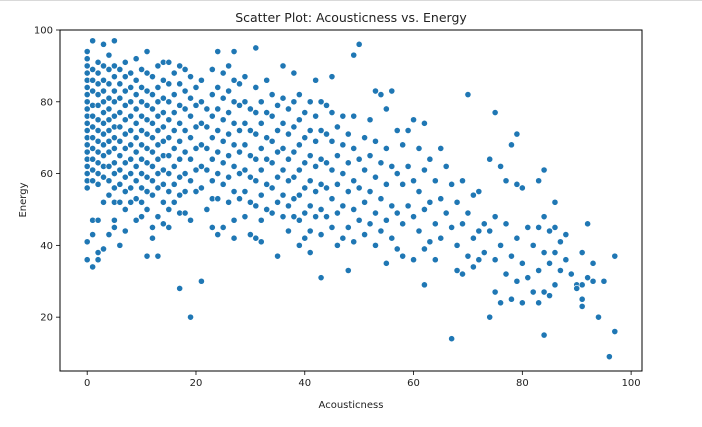 The image size is (702, 427). Describe the element at coordinates (46, 246) in the screenshot. I see `y-tick-label: 40` at that location.